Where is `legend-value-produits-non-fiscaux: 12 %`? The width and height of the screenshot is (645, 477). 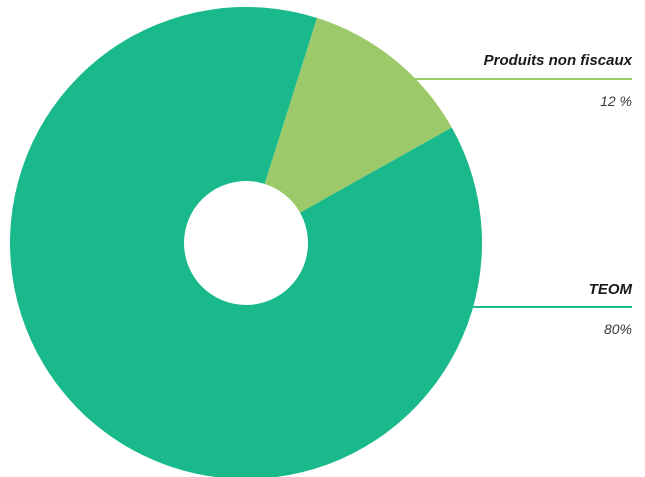
legend-value-produits-non-fiscaux: 12 % is located at coordinates (616, 101).